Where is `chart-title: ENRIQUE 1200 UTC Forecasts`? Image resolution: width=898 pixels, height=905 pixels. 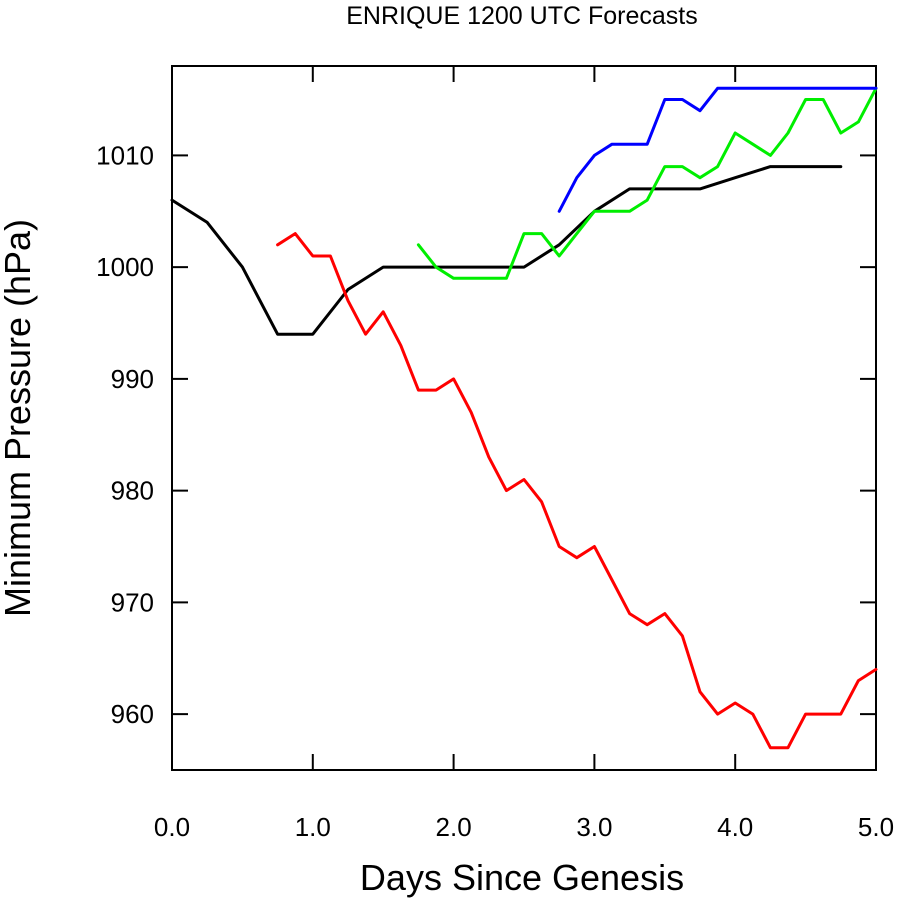
chart-title: ENRIQUE 1200 UTC Forecasts is located at coordinates (522, 16).